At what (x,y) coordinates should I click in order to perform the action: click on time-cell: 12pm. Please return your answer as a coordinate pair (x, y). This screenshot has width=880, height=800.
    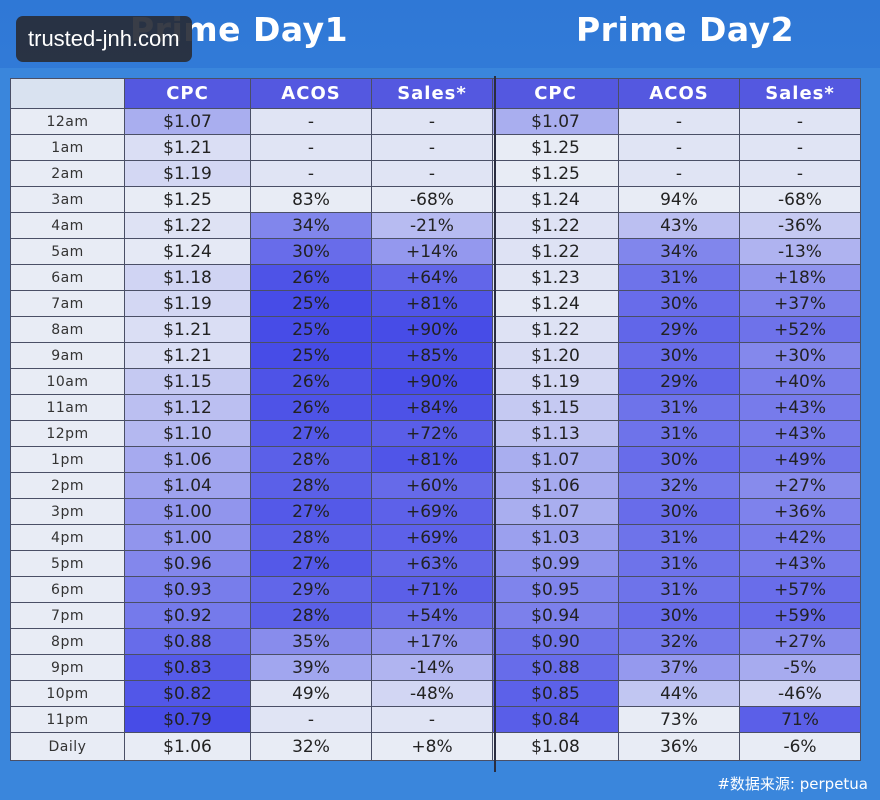
    Looking at the image, I should click on (67, 433).